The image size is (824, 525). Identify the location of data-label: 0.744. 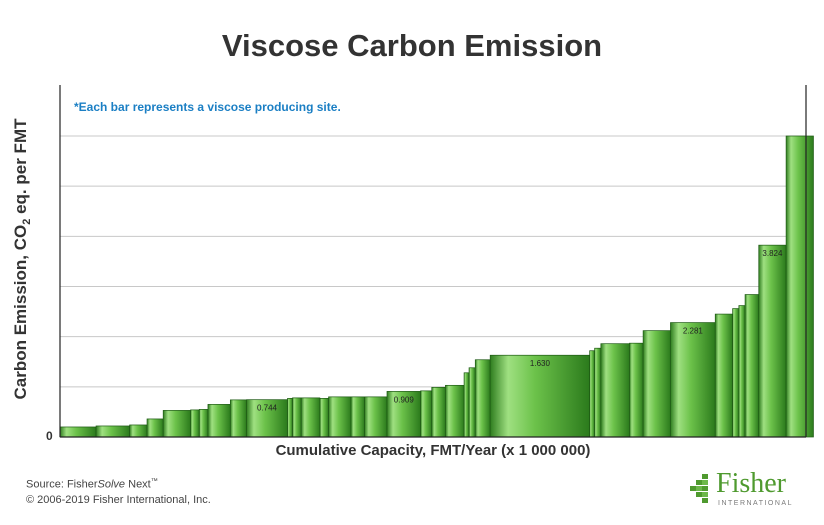
(267, 408).